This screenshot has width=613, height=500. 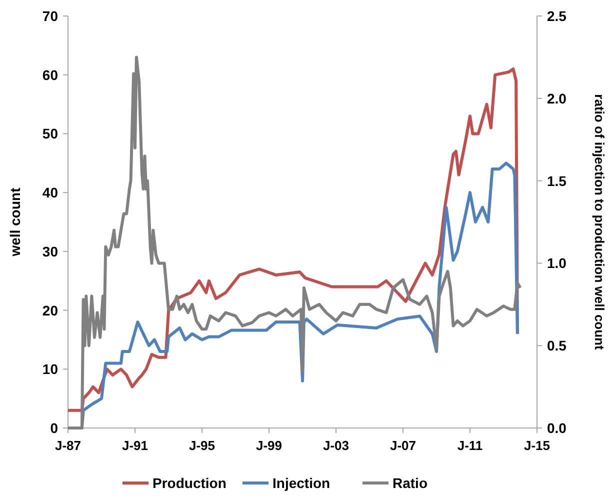 What do you see at coordinates (557, 16) in the screenshot?
I see `y2-tick-label: 2.5` at bounding box center [557, 16].